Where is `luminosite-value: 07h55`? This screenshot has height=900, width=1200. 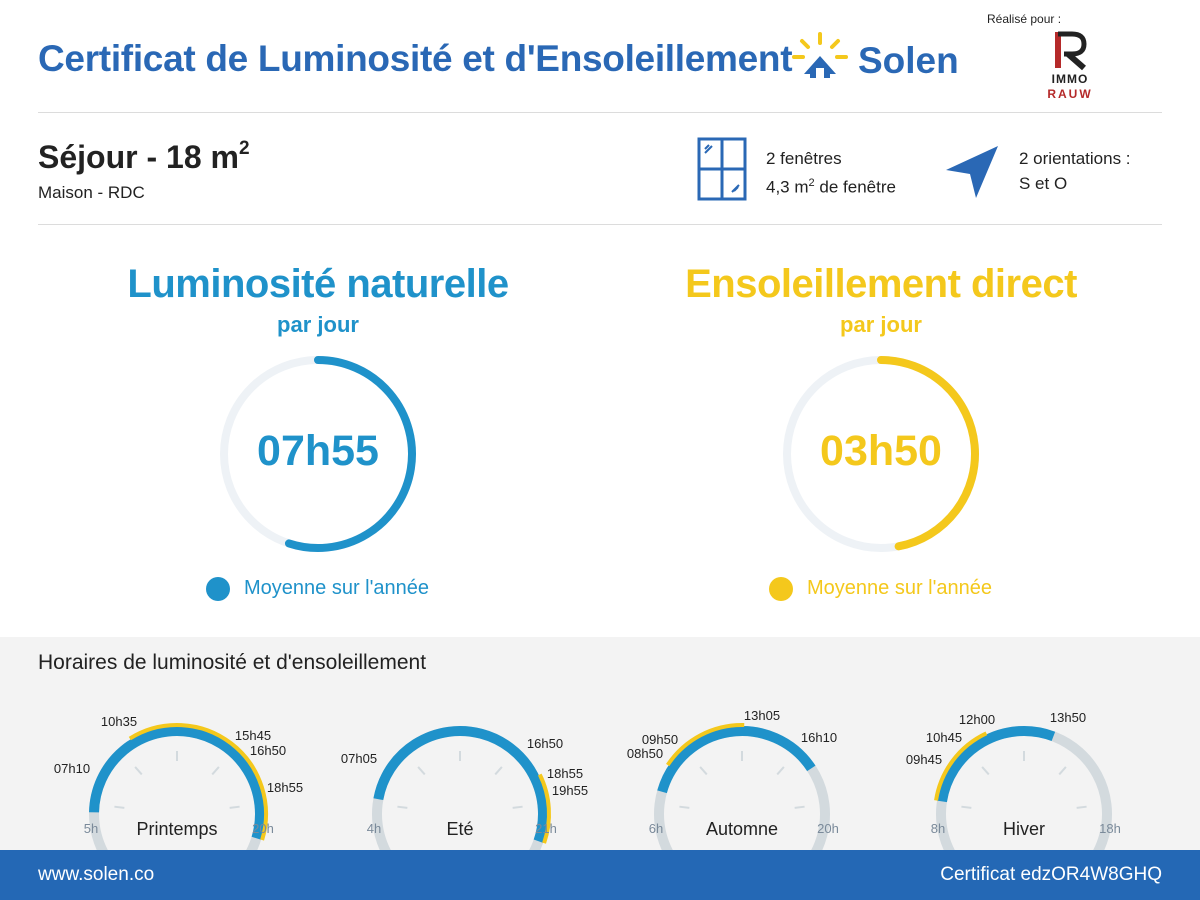
luminosite-value: 07h55 is located at coordinates (318, 451).